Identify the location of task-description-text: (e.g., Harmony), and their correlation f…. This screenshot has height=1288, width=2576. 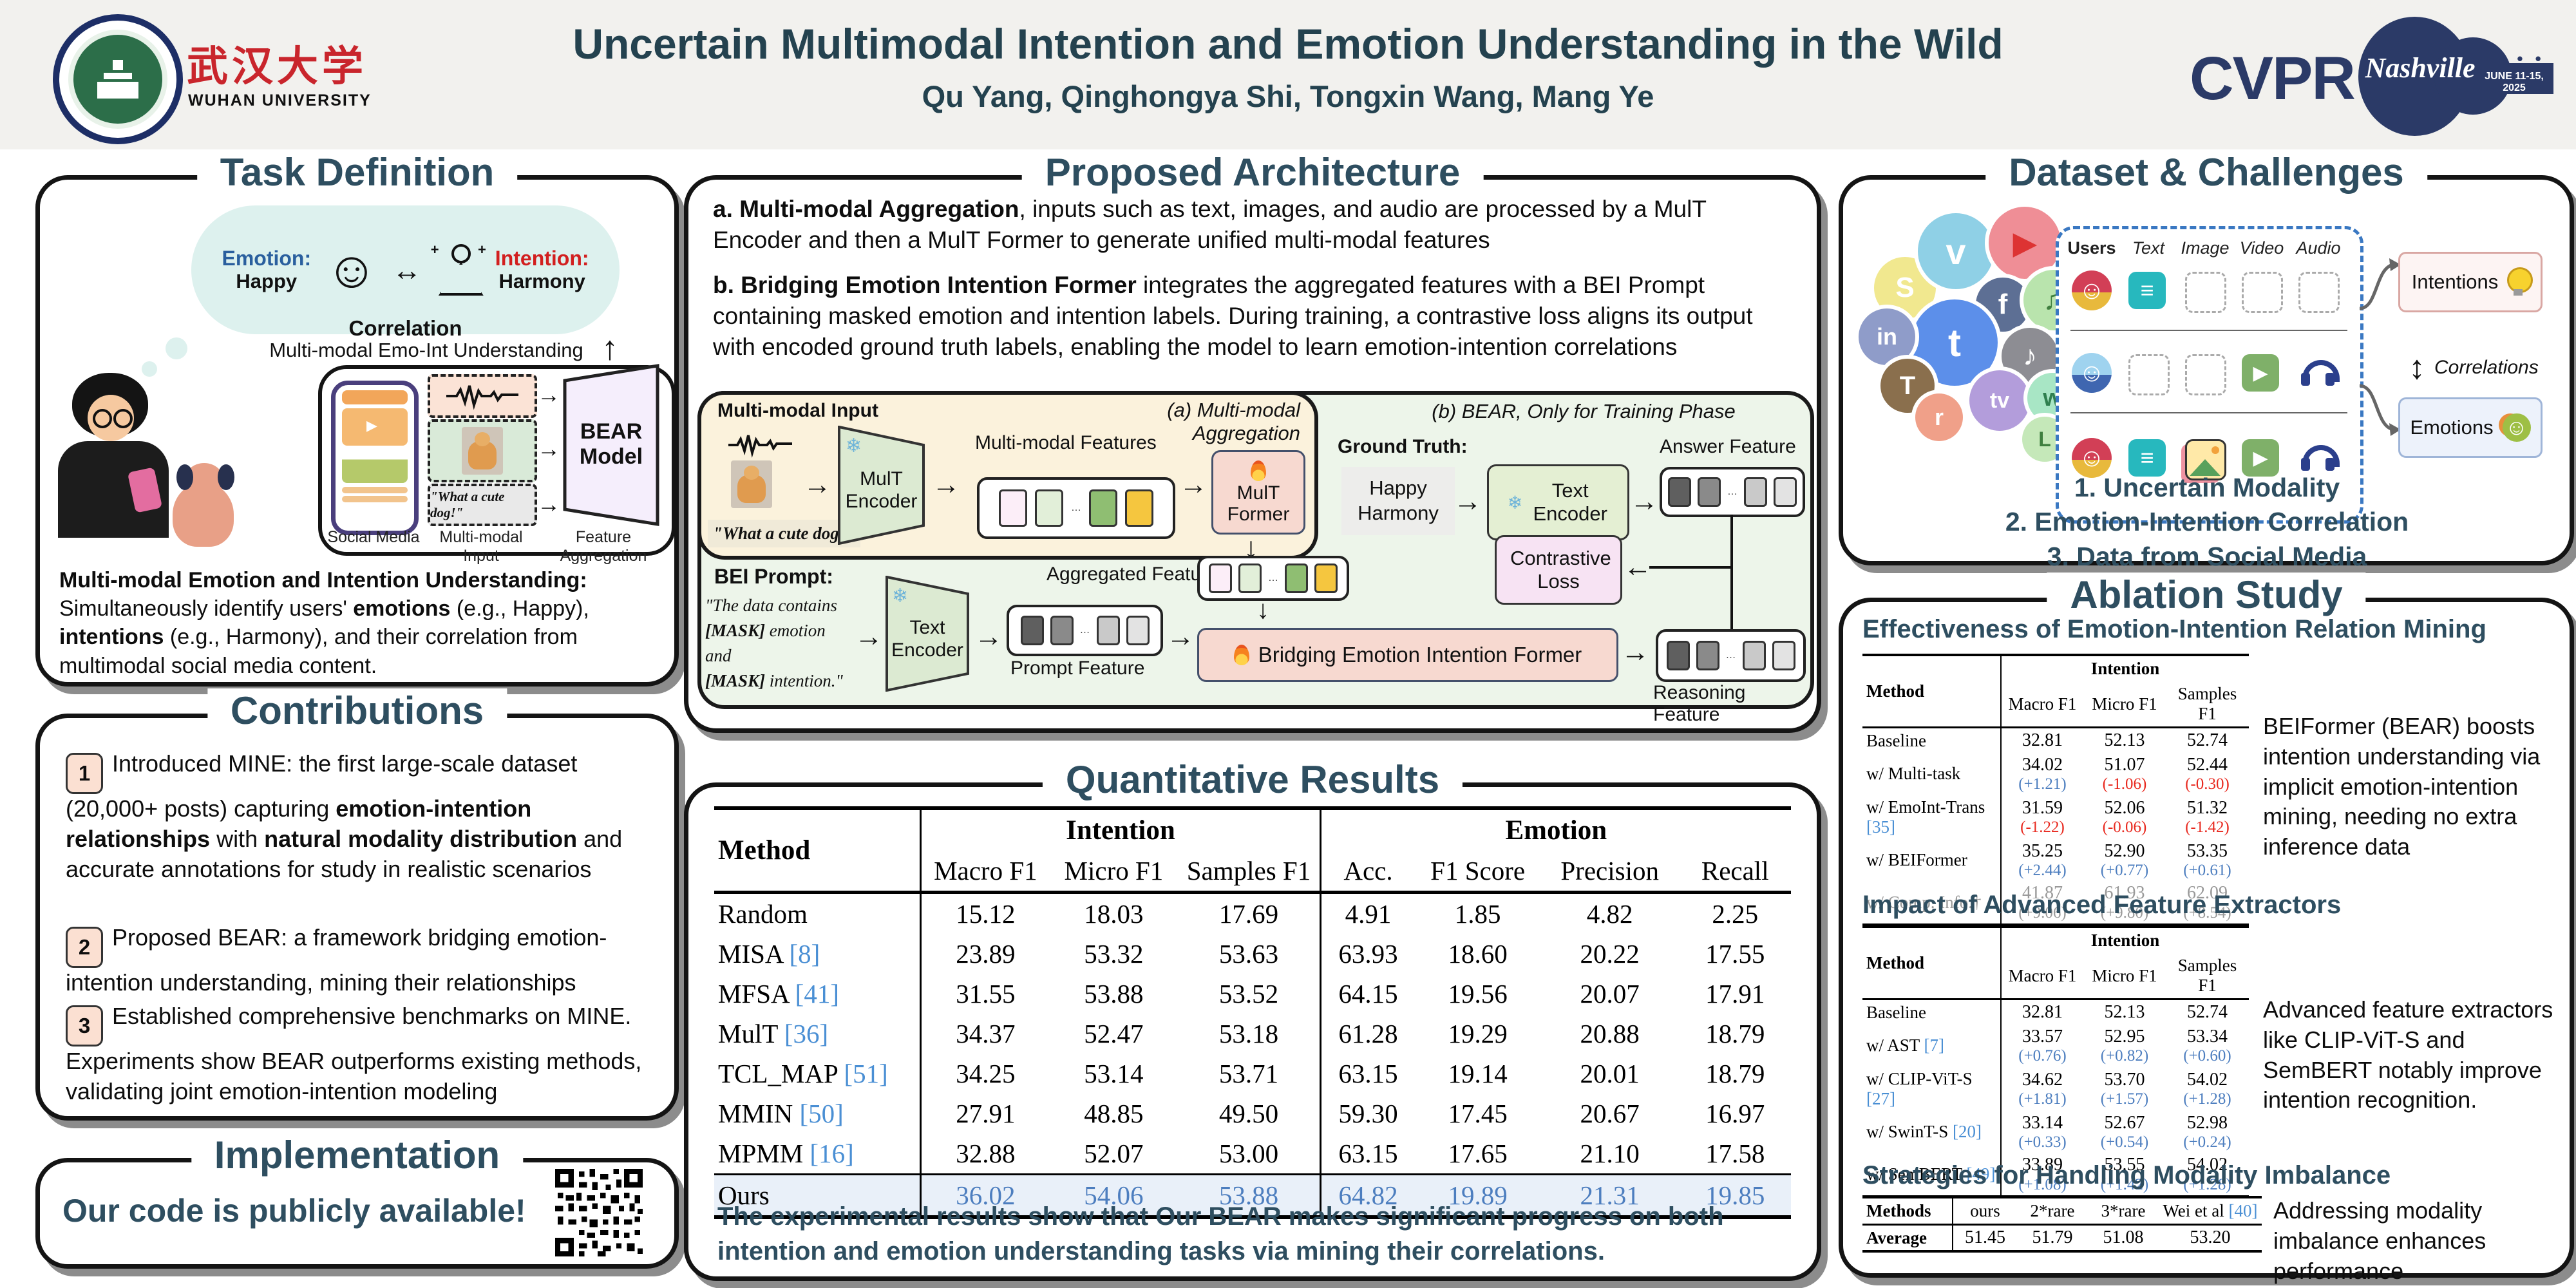
(318, 651).